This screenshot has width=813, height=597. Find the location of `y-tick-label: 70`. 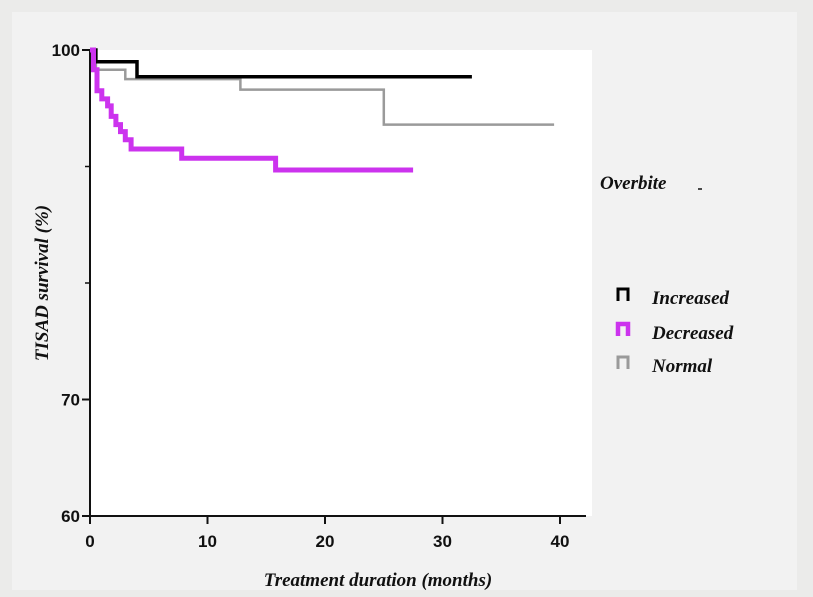

y-tick-label: 70 is located at coordinates (70, 400).